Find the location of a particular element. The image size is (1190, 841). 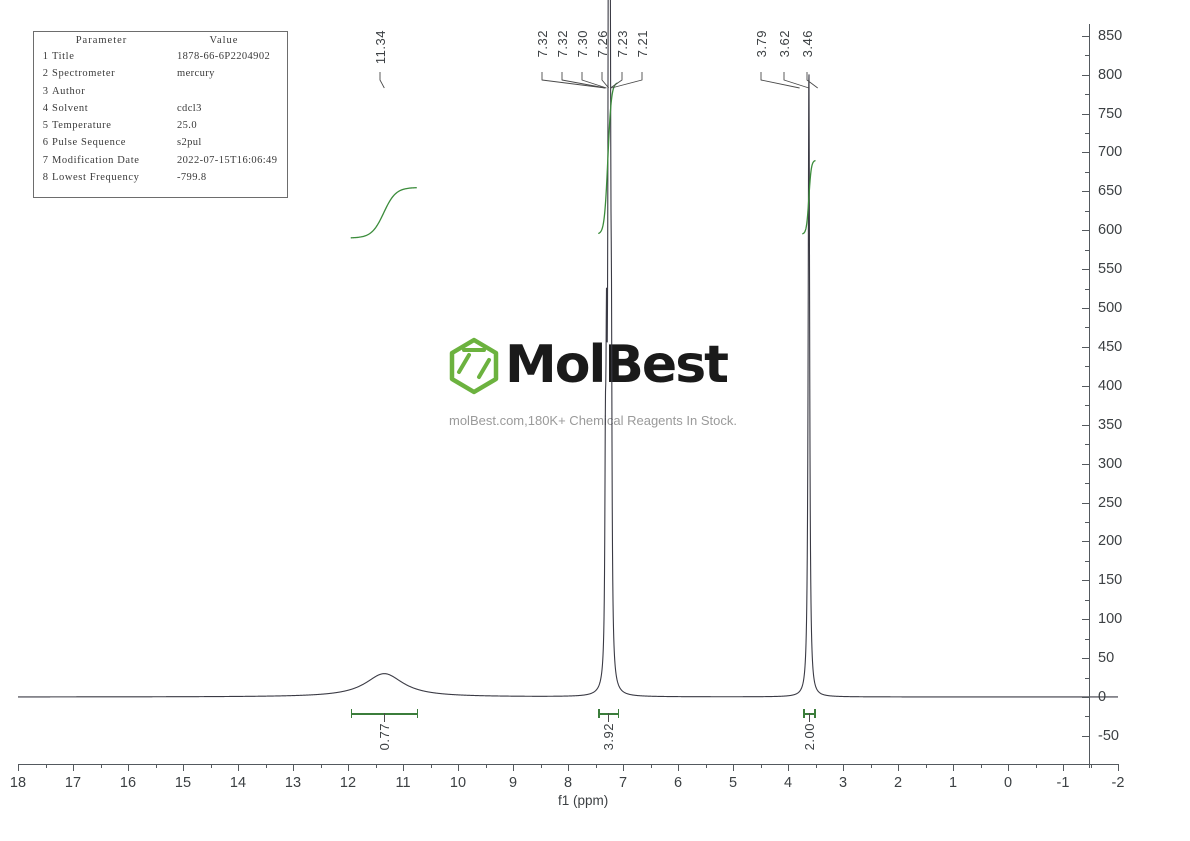

table-row: 8 Lowest Frequency -799.8 is located at coordinates (160, 177).